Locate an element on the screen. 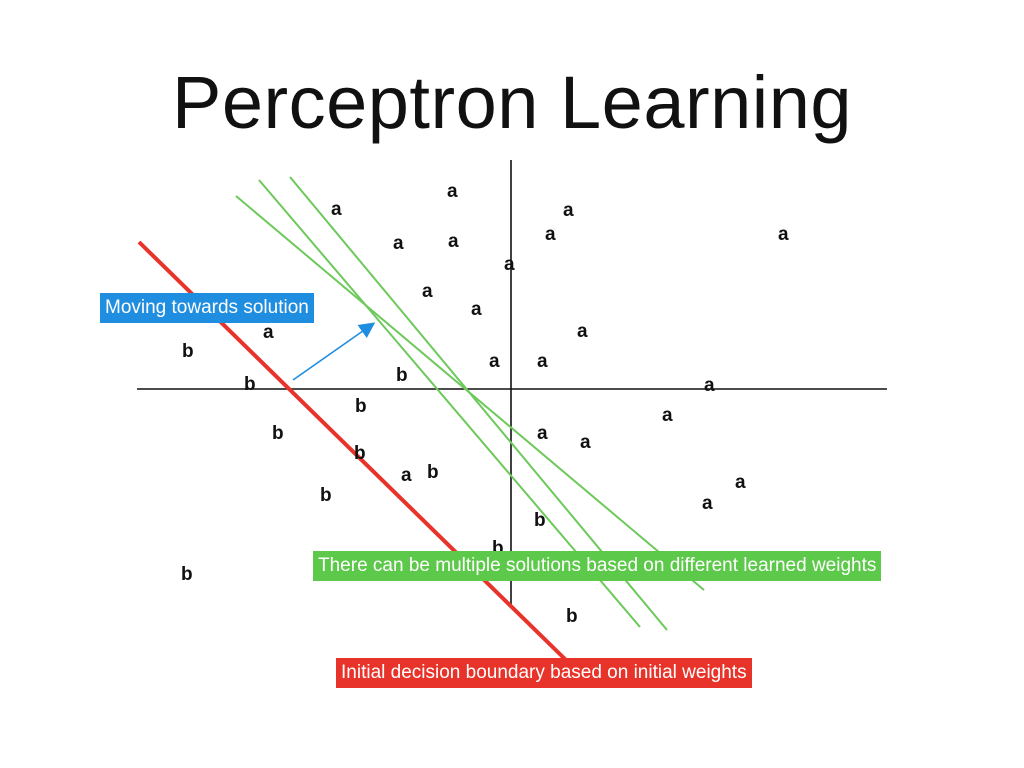 Image resolution: width=1024 pixels, height=768 pixels. callout-moving-towards-solution: Moving towards solution is located at coordinates (207, 308).